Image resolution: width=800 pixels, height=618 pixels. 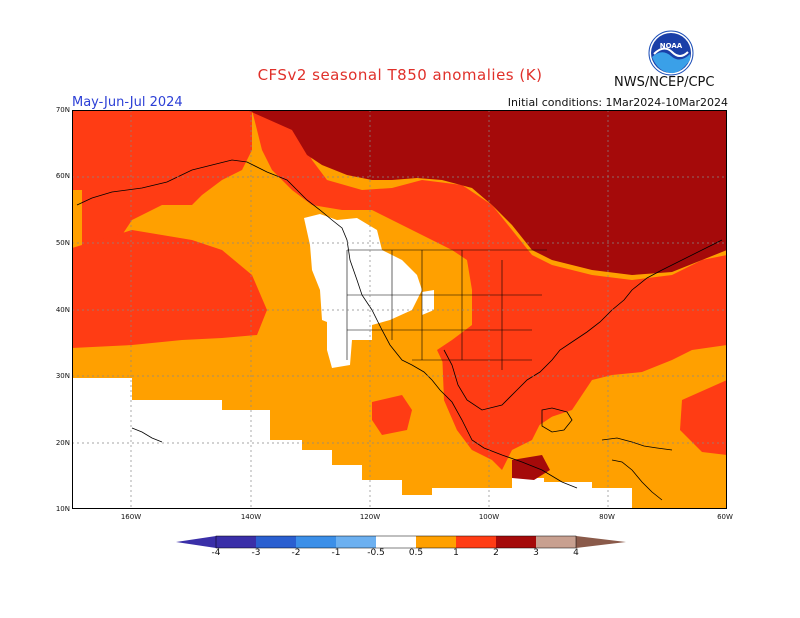 I want to click on lon-label-60w: 60W, so click(x=725, y=517).